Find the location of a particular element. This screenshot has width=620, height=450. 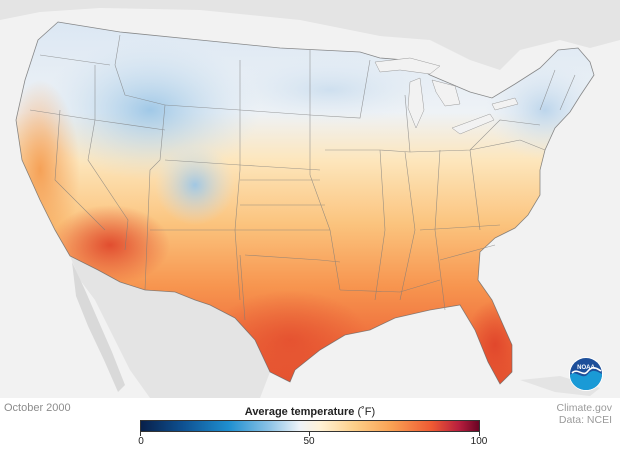

tick-label-max: 100 is located at coordinates (479, 441).